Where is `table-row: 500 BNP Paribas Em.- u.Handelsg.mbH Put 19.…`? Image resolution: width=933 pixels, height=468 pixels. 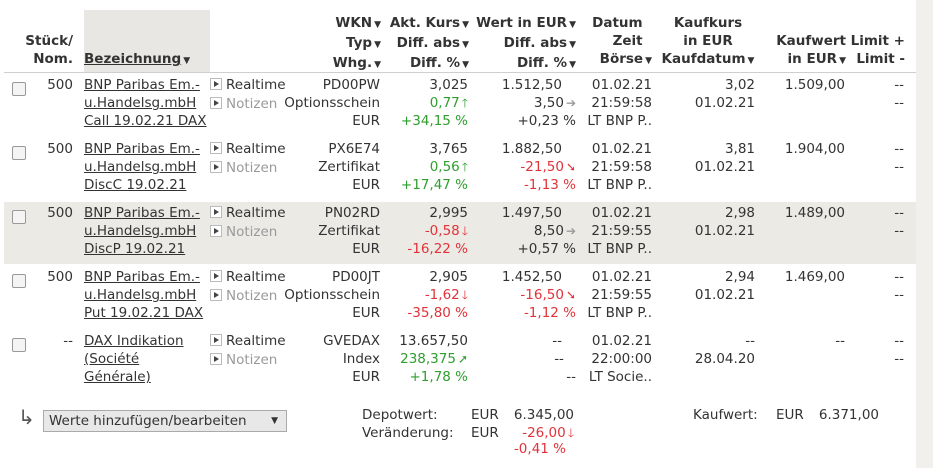 table-row: 500 BNP Paribas Em.- u.Handelsg.mbH Put 19.… is located at coordinates (460, 297).